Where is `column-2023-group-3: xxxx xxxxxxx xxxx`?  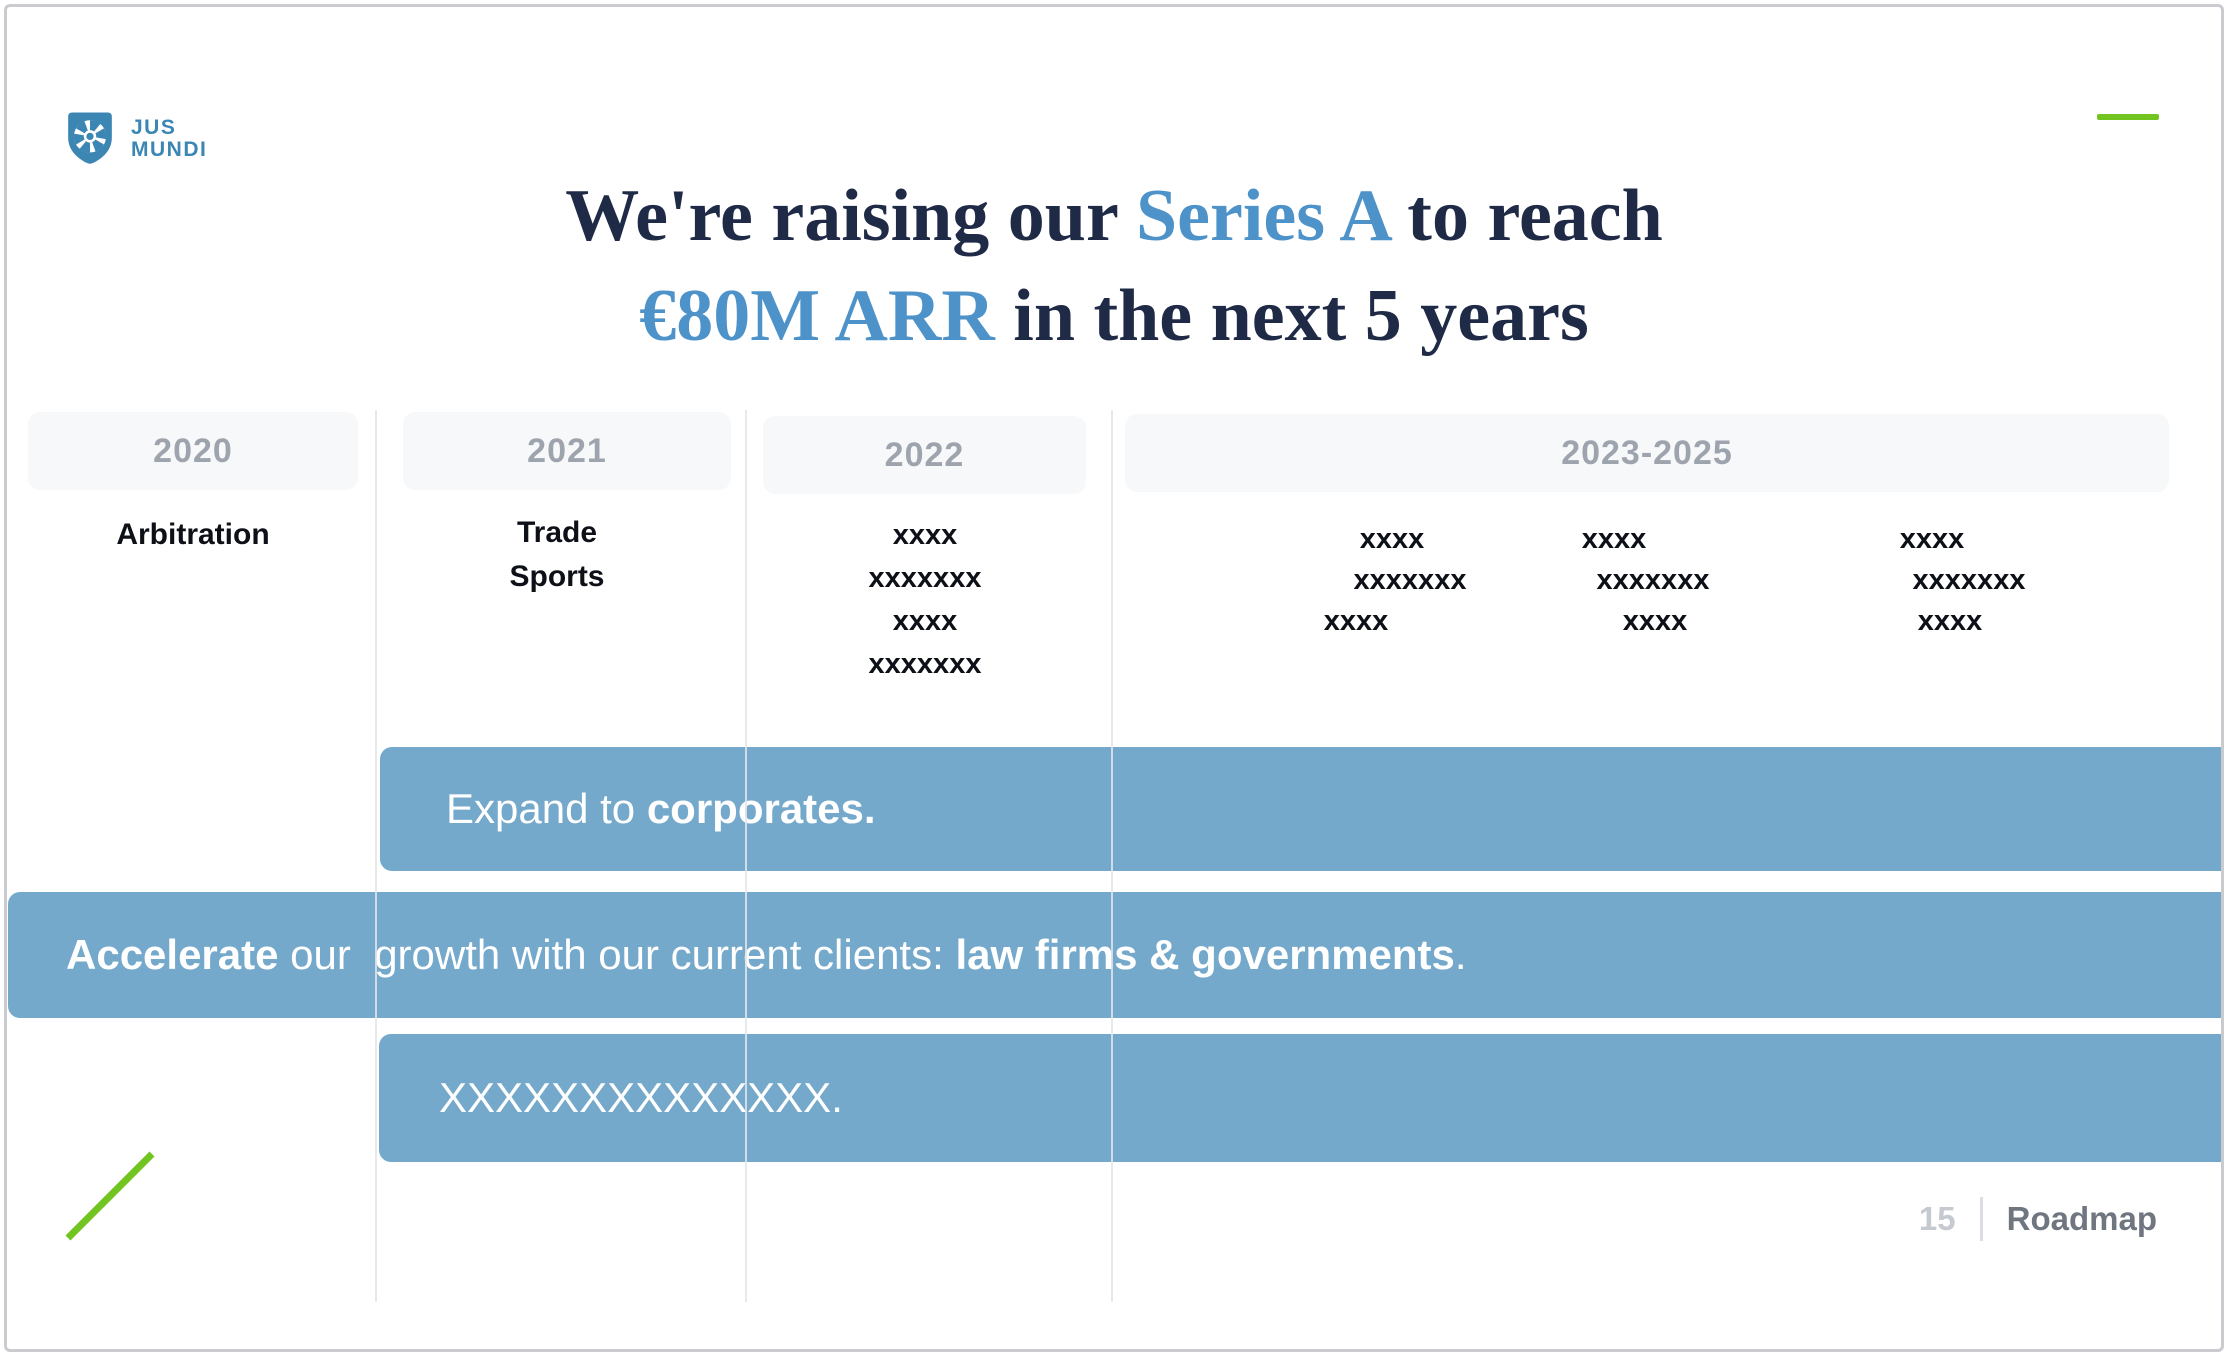 column-2023-group-3: xxxx xxxxxxx xxxx is located at coordinates (1932, 580).